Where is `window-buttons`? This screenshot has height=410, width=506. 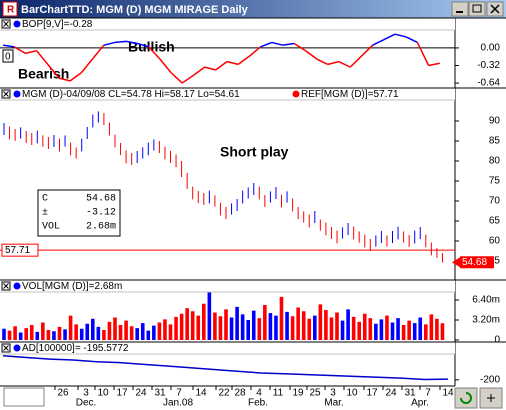 window-buttons is located at coordinates (477, 9).